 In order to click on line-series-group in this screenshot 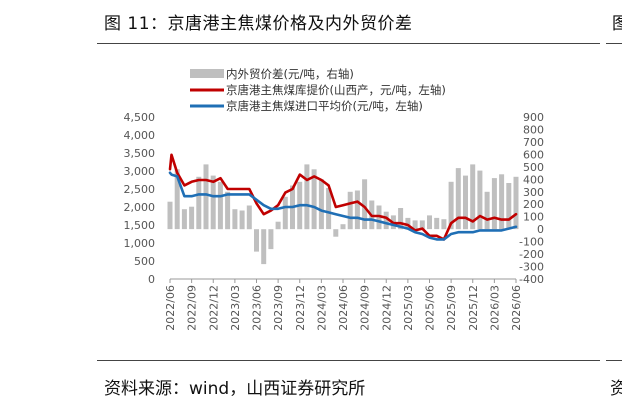, I will do `click(343, 197)`.